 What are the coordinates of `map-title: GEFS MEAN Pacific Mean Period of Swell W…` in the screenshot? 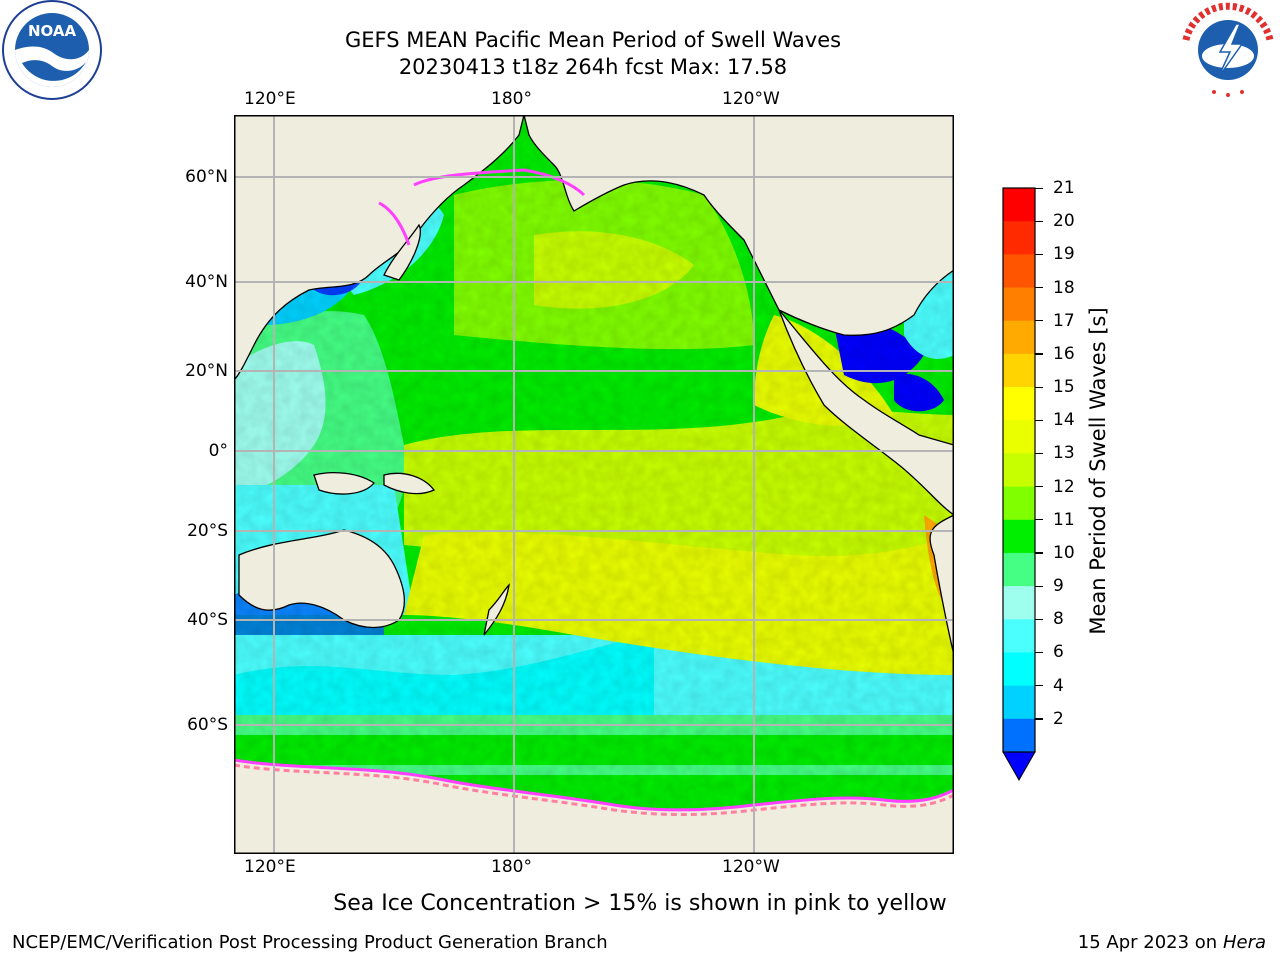 It's located at (593, 40).